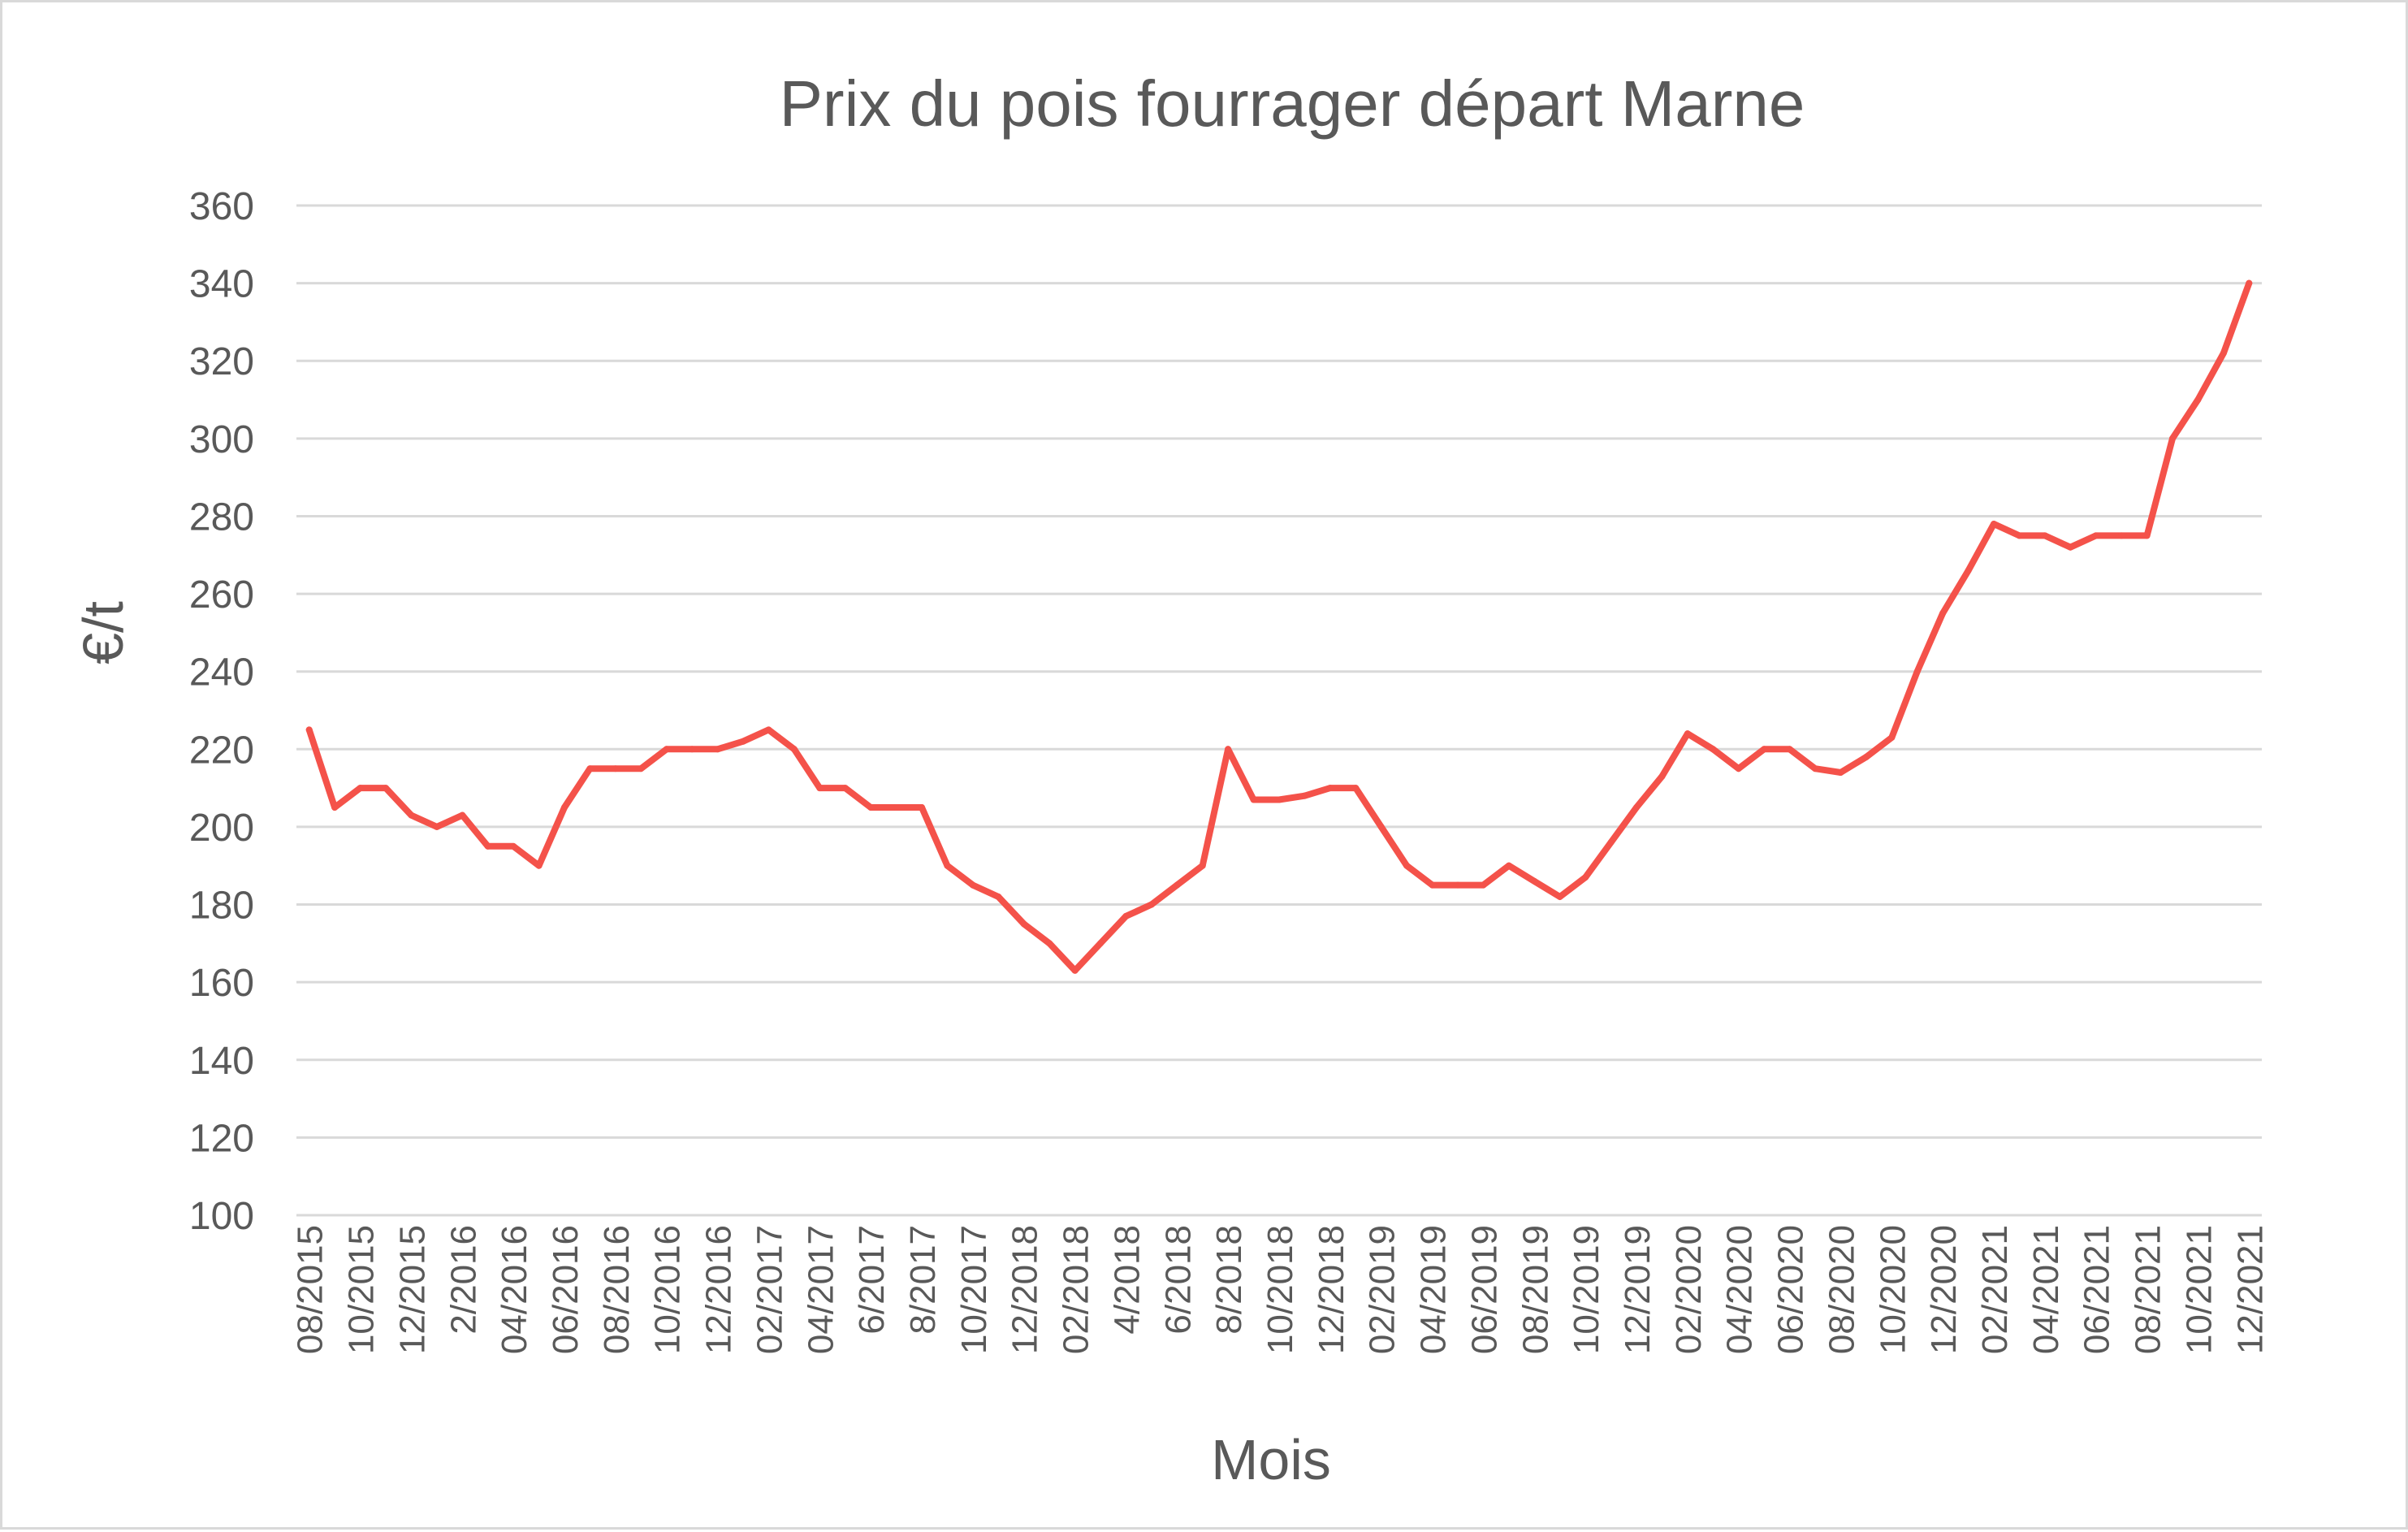  I want to click on x-tick-label: 02/2021, so click(1995, 1290).